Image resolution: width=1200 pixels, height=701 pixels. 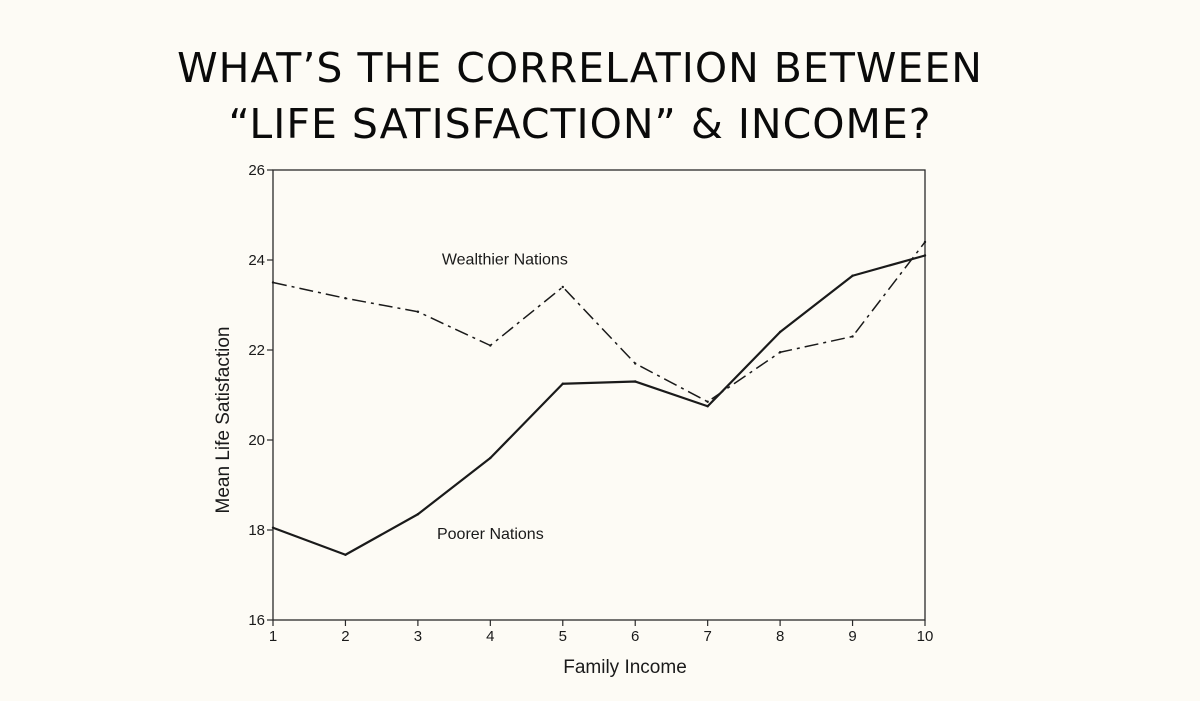 I want to click on slide-title-line-2: “LIFE SATISFACTION” & INCOME?, so click(x=580, y=124).